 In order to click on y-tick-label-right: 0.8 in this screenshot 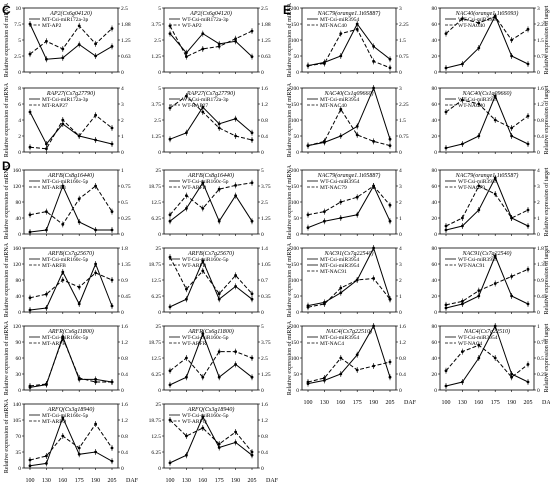, I will do `click(264, 121)`.